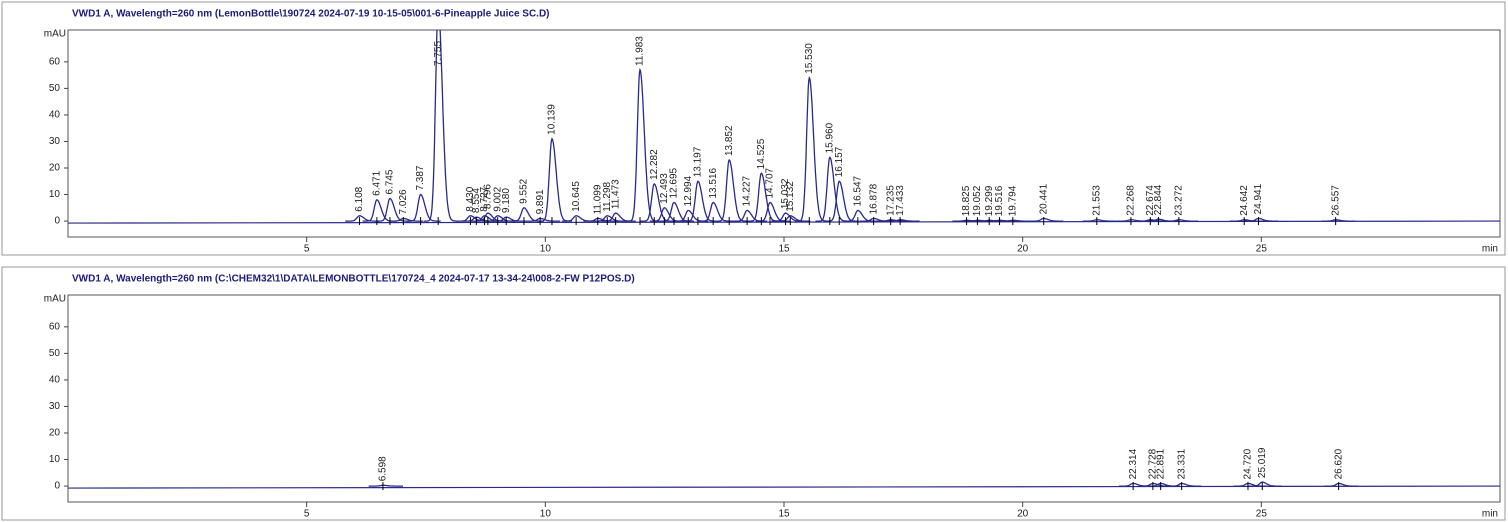  Describe the element at coordinates (698, 161) in the screenshot. I see `peak-label: 13.197` at that location.